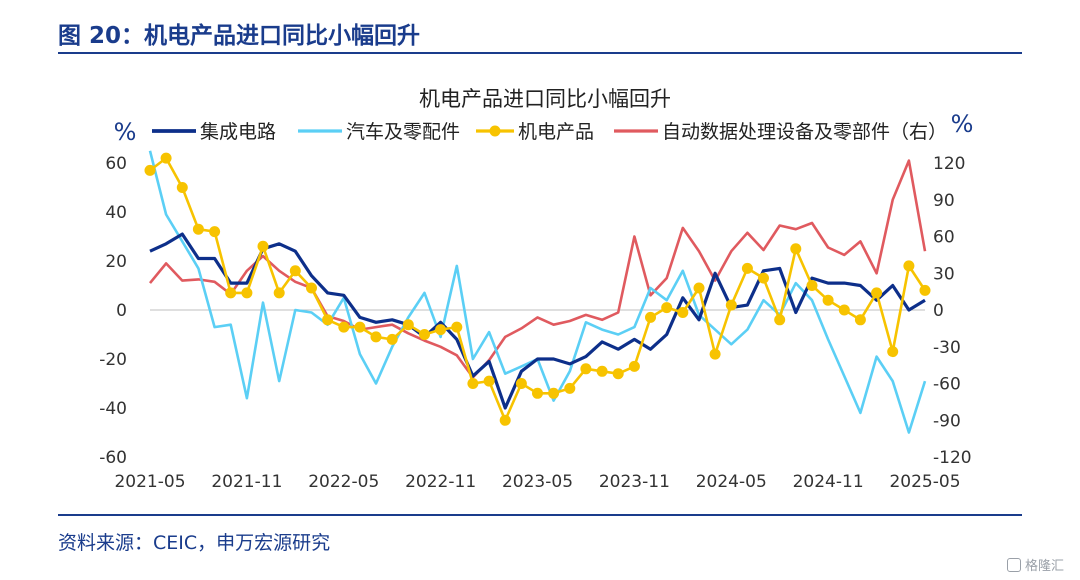  What do you see at coordinates (116, 213) in the screenshot?
I see `left-tick-label: 40` at bounding box center [116, 213].